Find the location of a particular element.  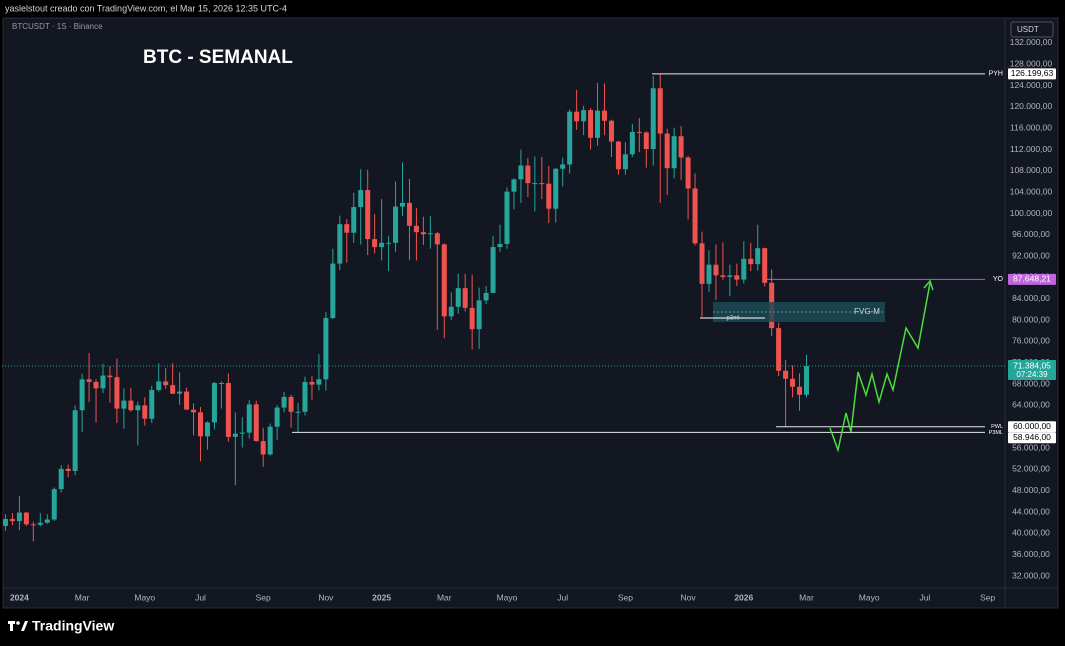

y-tick-label: 48.000,00 is located at coordinates (1031, 490).